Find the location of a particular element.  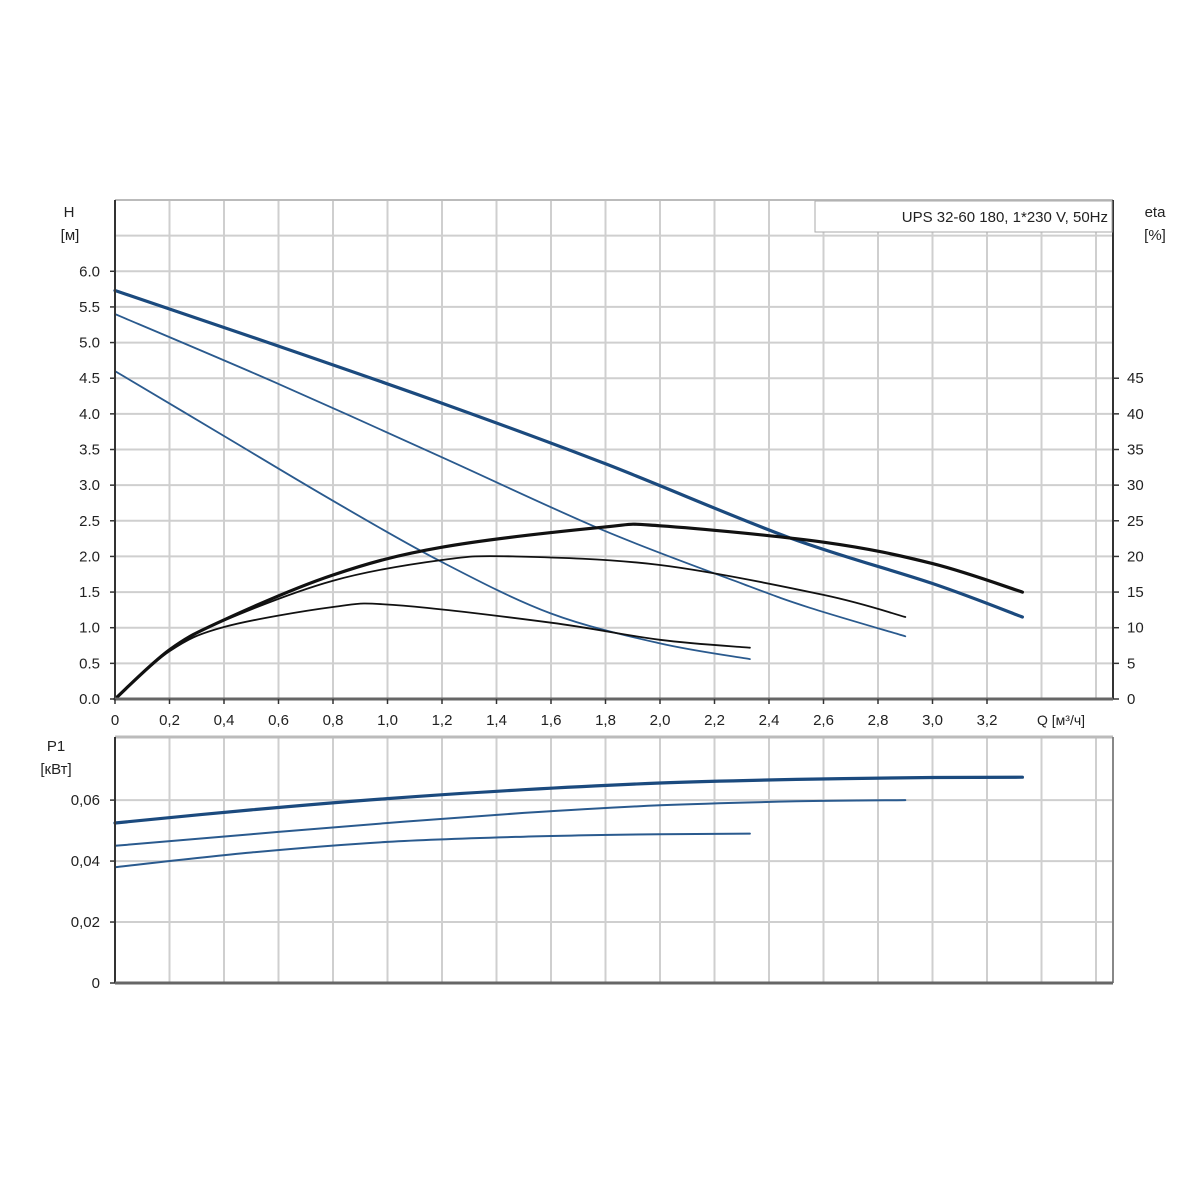

lower-curves is located at coordinates (568, 822).